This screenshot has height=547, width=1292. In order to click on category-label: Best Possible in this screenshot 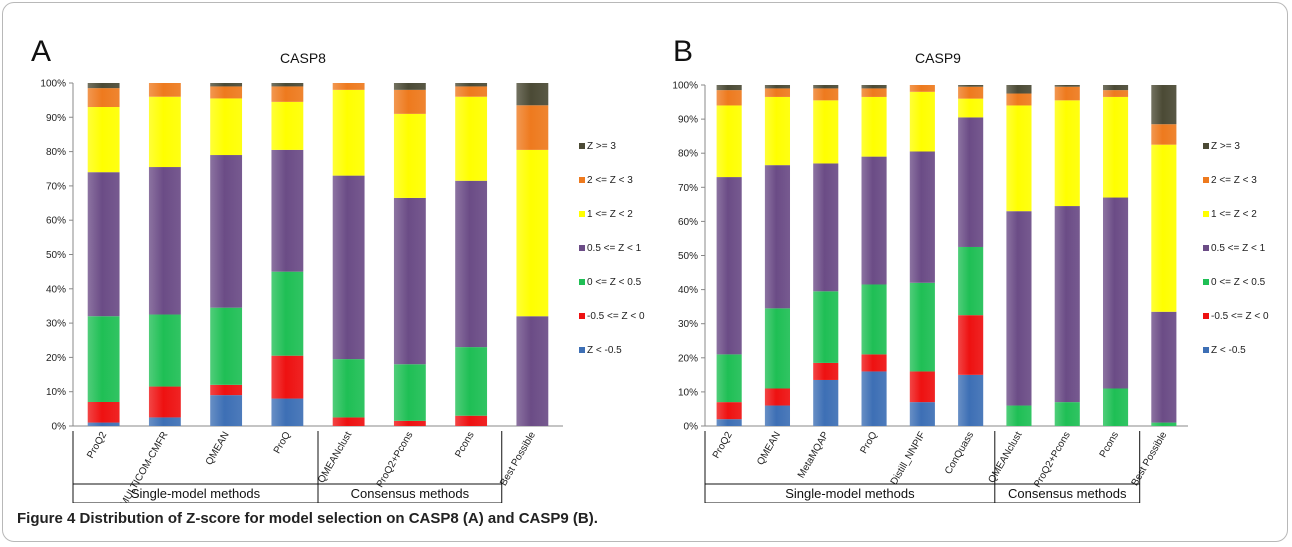, I will do `click(1150, 459)`.